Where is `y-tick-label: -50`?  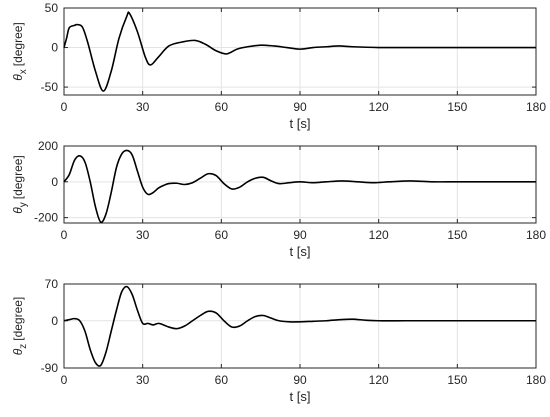
y-tick-label: -50 is located at coordinates (50, 87).